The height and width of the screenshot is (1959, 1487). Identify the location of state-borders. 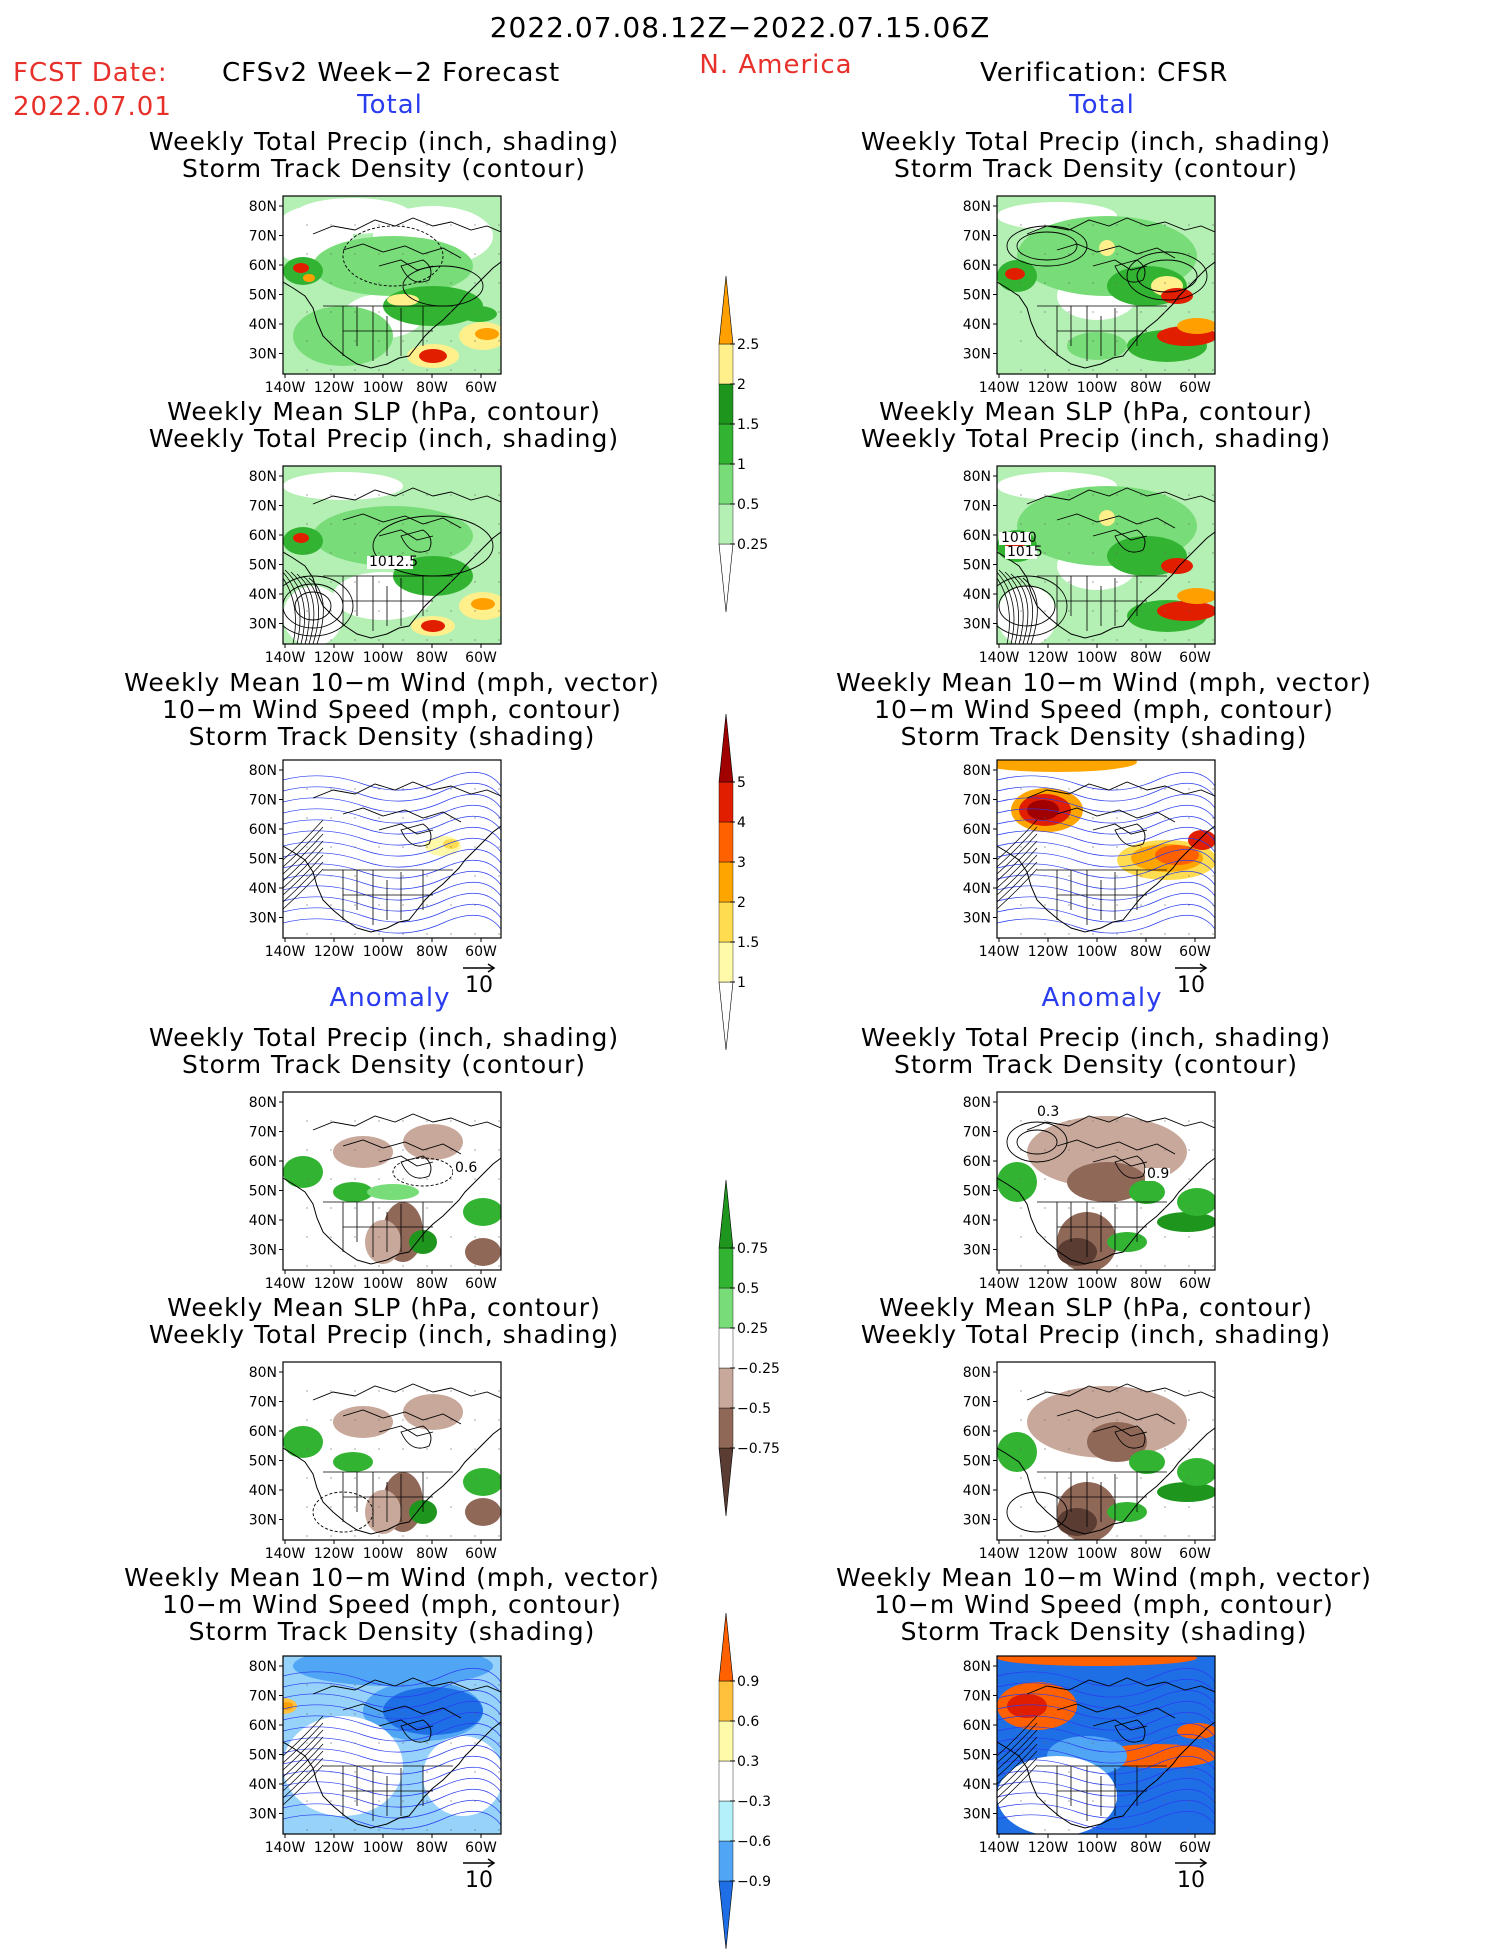
(1102, 1499).